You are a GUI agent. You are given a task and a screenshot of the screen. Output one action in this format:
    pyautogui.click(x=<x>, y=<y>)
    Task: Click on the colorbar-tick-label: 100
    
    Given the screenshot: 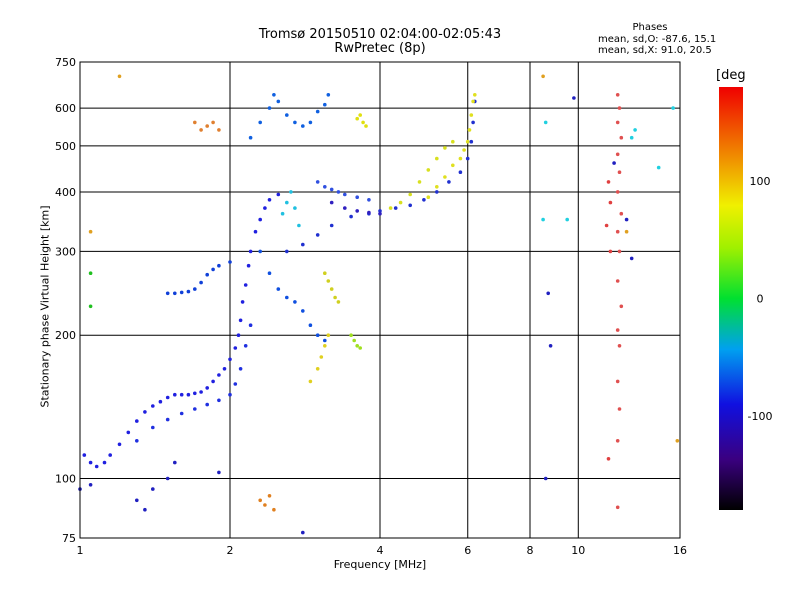 What is the action you would take?
    pyautogui.click(x=760, y=181)
    